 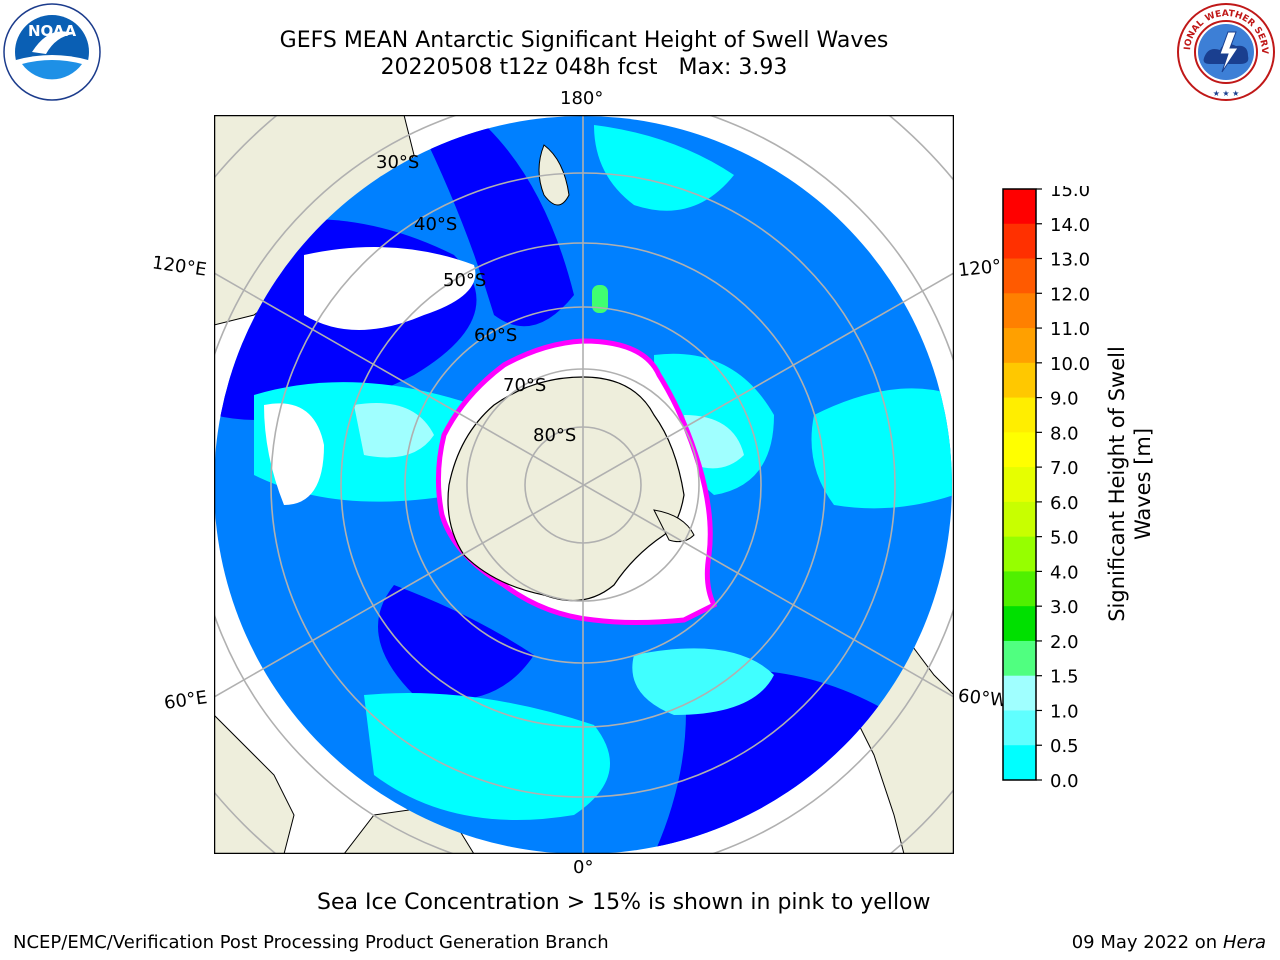 I want to click on colorbar-segments, so click(x=1019, y=485).